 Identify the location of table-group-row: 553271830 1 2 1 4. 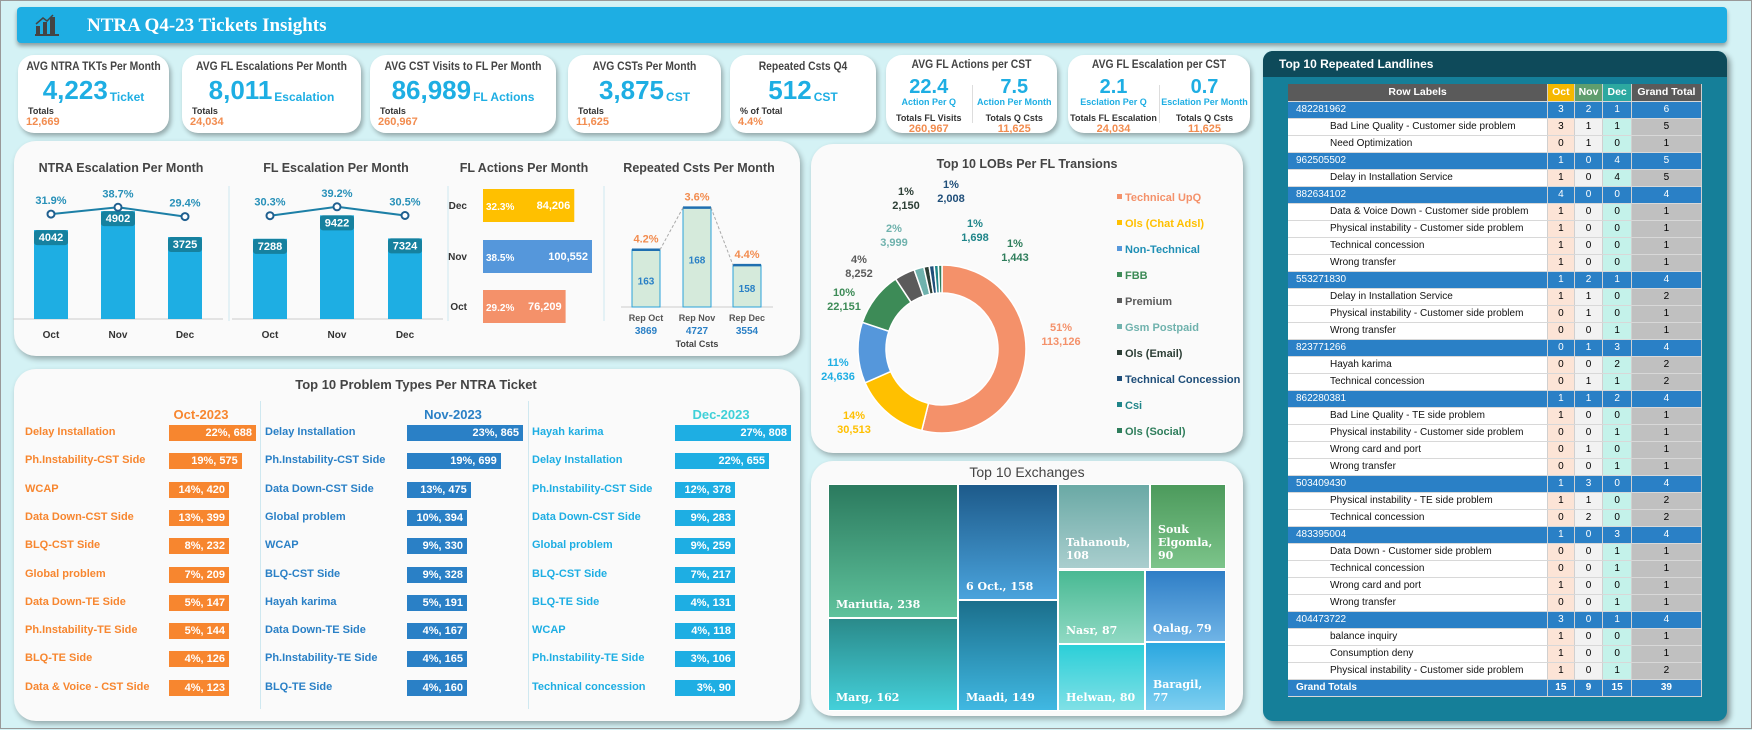
(1495, 280).